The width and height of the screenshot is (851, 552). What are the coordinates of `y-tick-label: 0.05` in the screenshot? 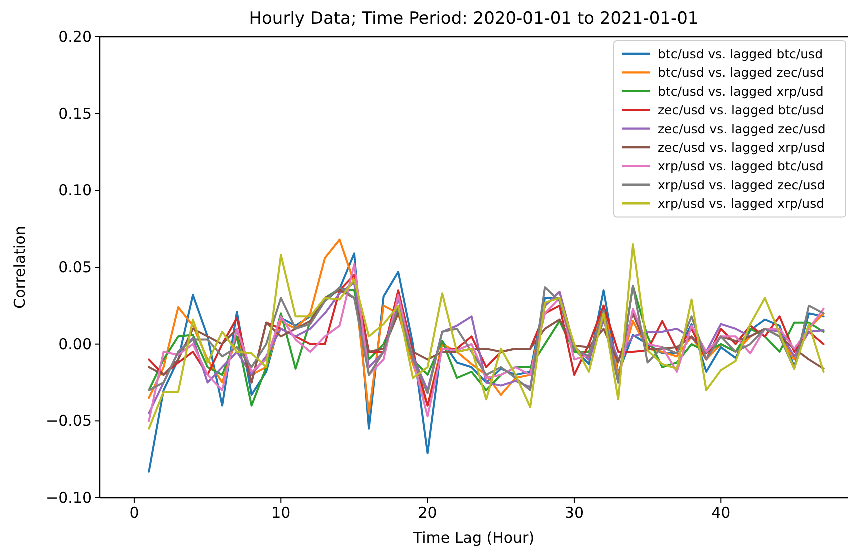 It's located at (75, 267).